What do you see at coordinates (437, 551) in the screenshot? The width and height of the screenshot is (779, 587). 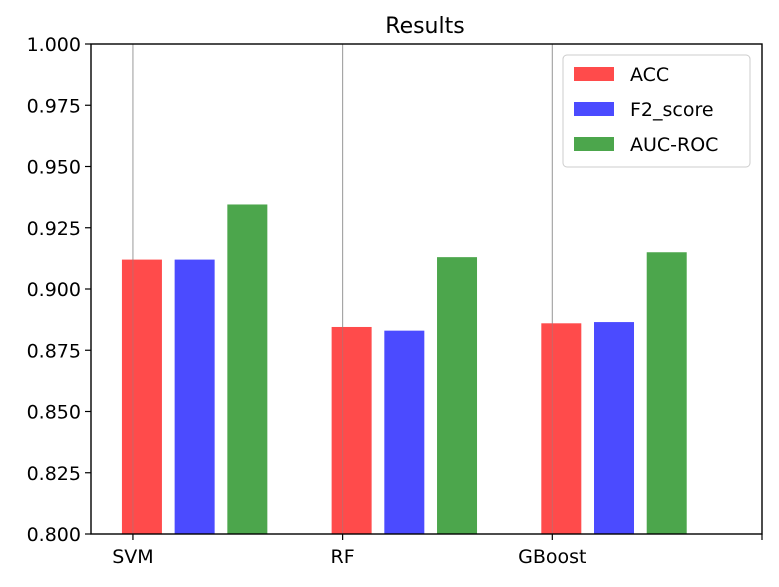 I see `x-axis: SVM RF GBoost` at bounding box center [437, 551].